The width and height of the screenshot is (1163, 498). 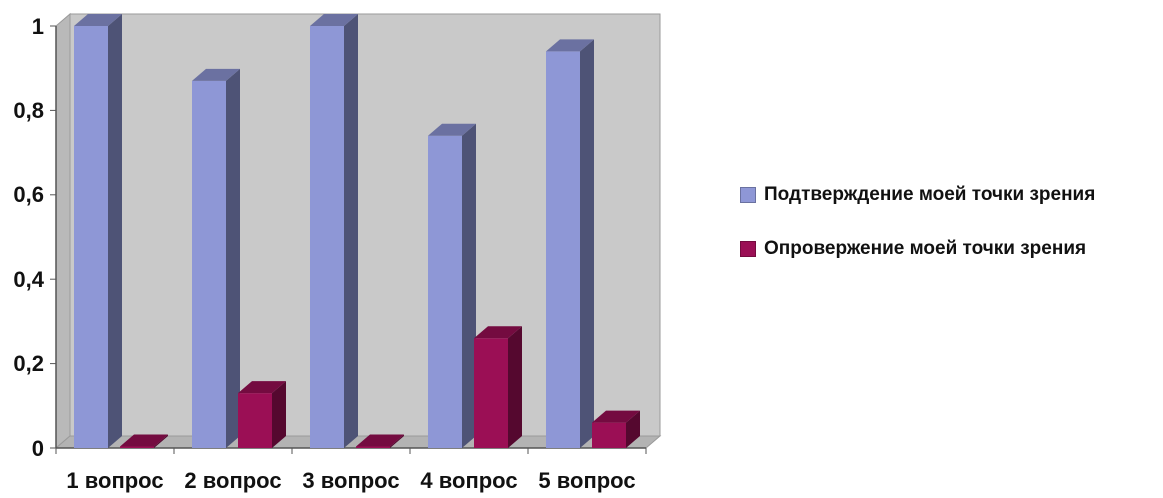 I want to click on y-tick-label: 0, so click(x=38, y=448).